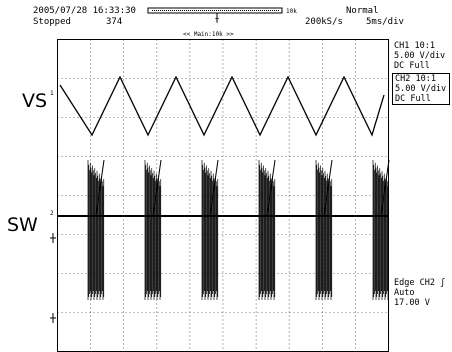  I want to click on trigger-mode: Normal, so click(362, 11).